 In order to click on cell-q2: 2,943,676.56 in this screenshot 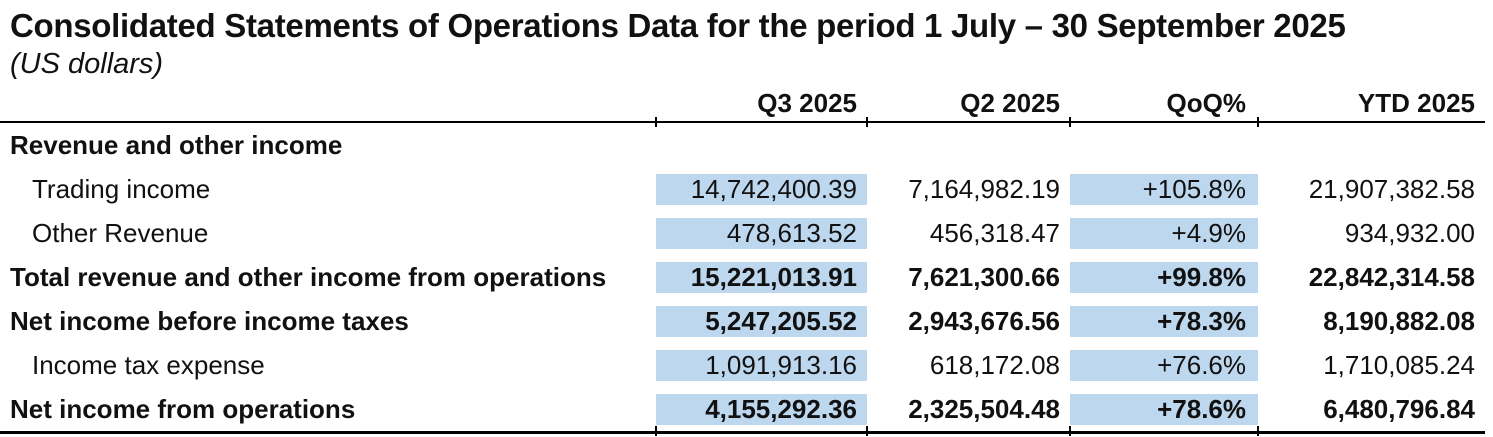, I will do `click(984, 320)`.